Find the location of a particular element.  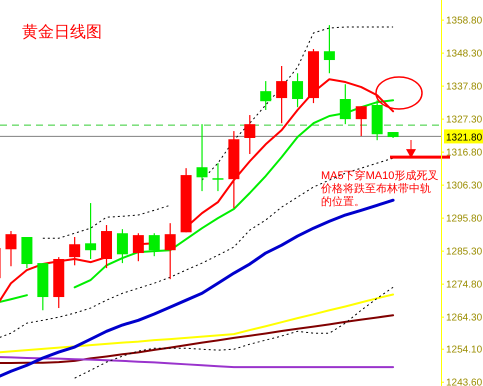

y-tick-label: 1327.30 is located at coordinates (464, 120).